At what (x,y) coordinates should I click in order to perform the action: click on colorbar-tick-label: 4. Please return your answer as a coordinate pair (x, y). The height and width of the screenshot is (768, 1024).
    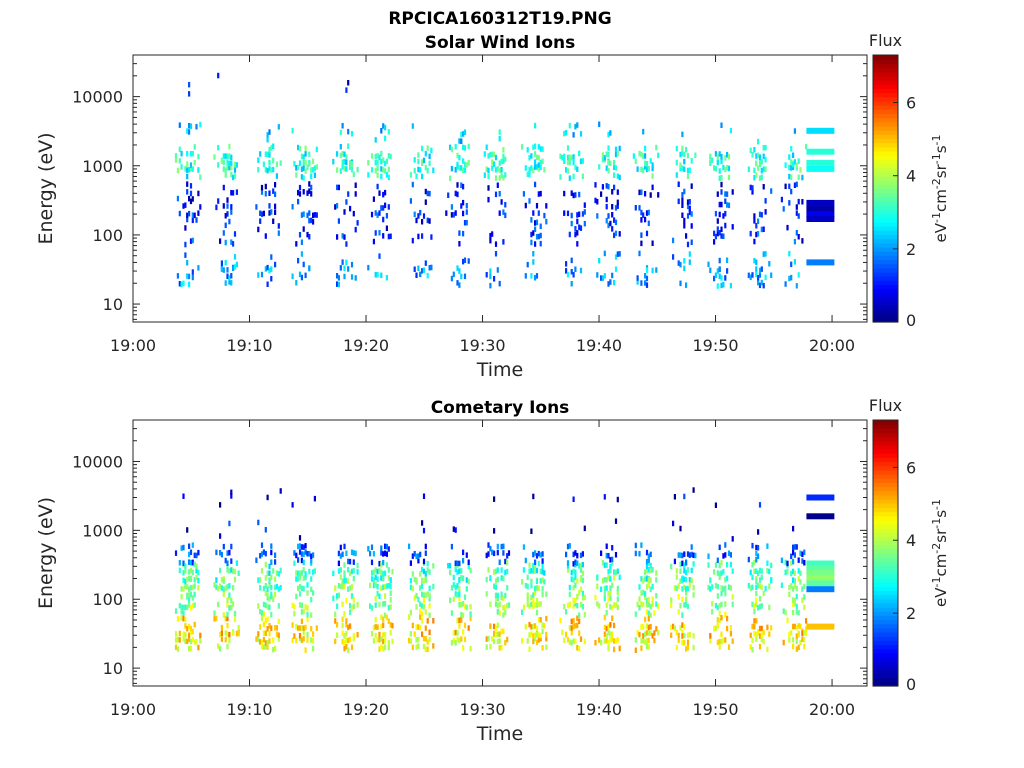
    Looking at the image, I should click on (911, 176).